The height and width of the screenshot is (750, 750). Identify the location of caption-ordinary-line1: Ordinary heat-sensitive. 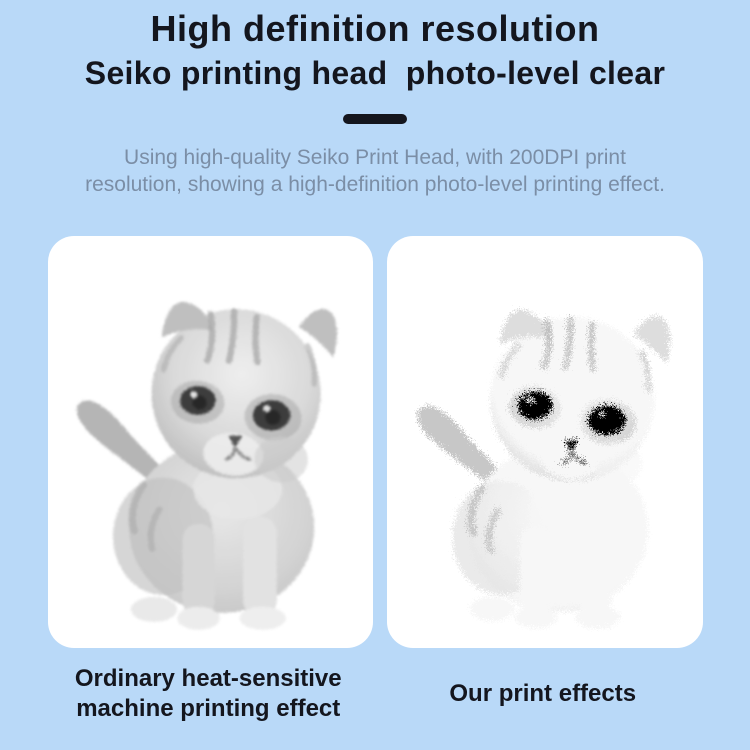
(208, 678).